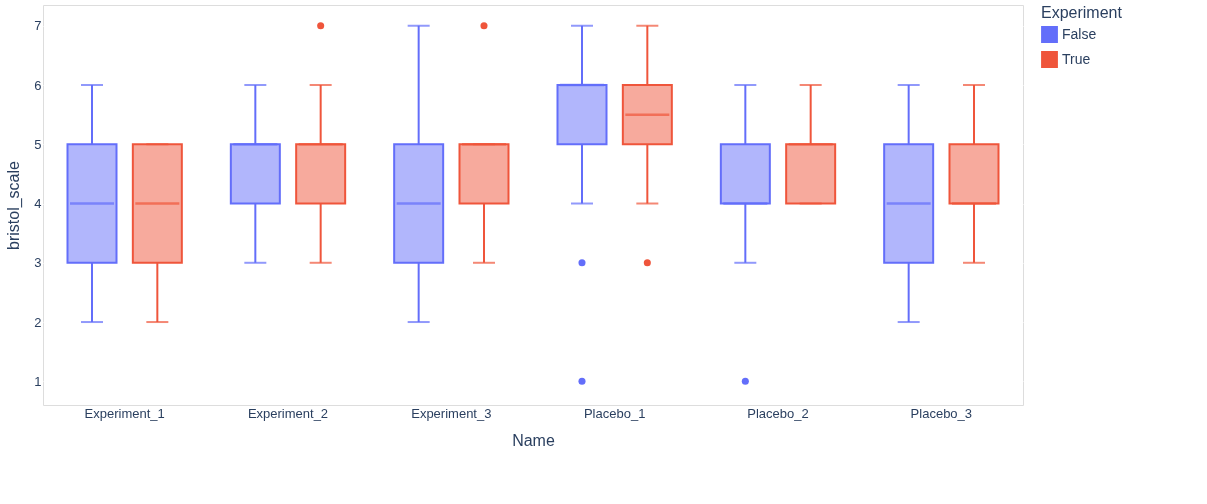 The height and width of the screenshot is (504, 1207). What do you see at coordinates (778, 413) in the screenshot?
I see `x-tick-label: Placebo_2` at bounding box center [778, 413].